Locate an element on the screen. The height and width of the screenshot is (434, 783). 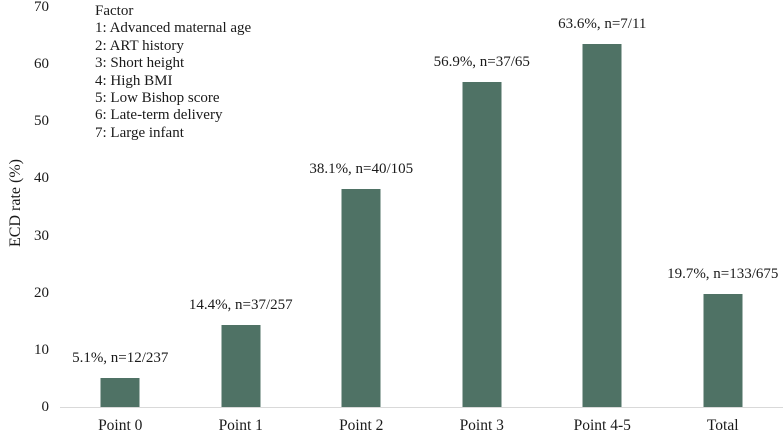
x-tick-label: Point 2 is located at coordinates (361, 425).